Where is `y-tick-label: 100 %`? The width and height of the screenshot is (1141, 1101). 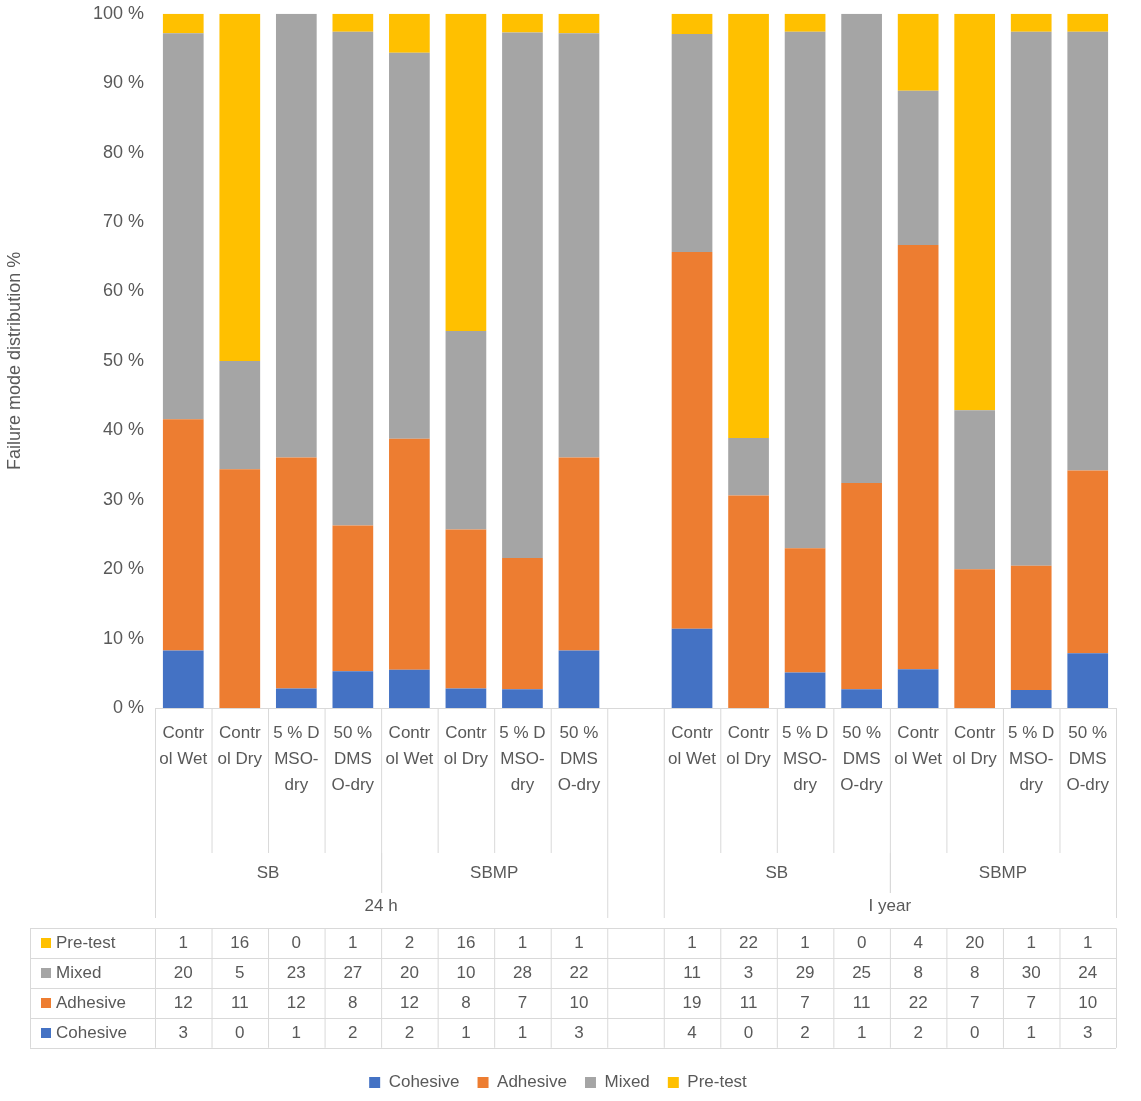 y-tick-label: 100 % is located at coordinates (118, 12).